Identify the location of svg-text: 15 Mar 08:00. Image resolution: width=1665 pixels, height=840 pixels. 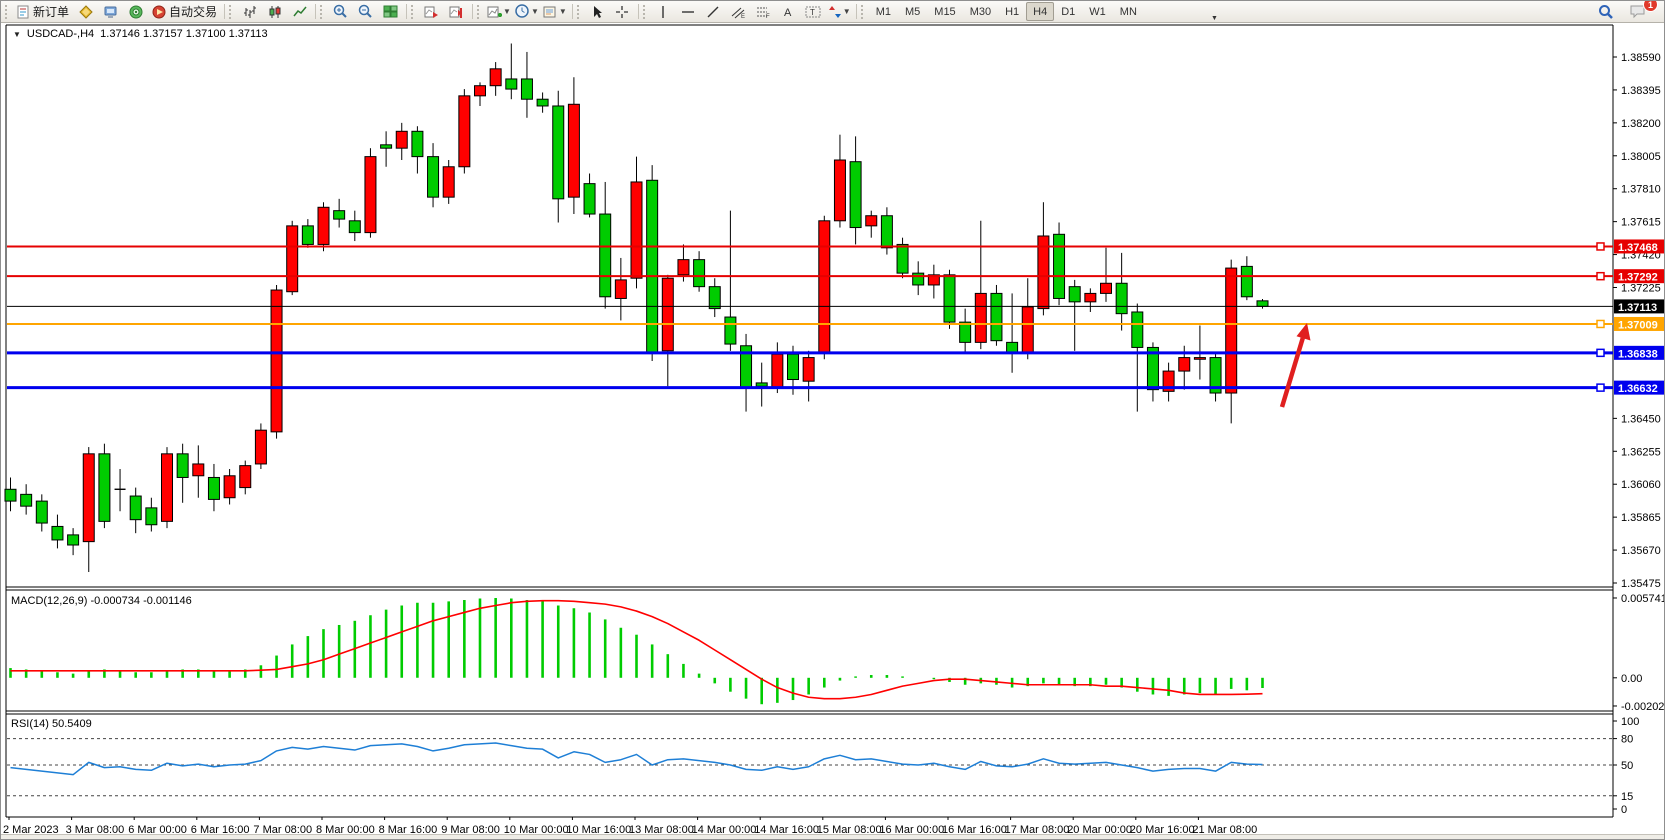
(849, 830).